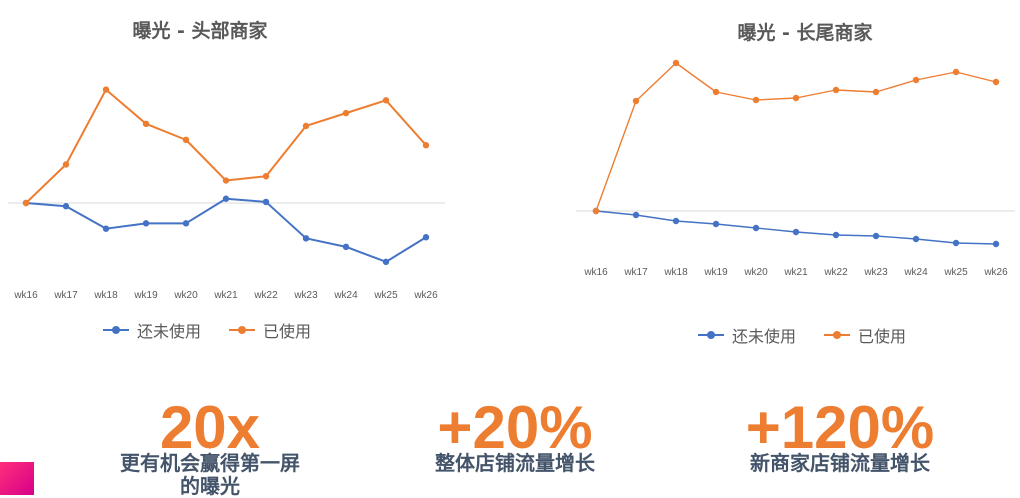 The image size is (1020, 498). Describe the element at coordinates (207, 330) in the screenshot. I see `legend-head-merchants: 还未使用 已使用` at that location.